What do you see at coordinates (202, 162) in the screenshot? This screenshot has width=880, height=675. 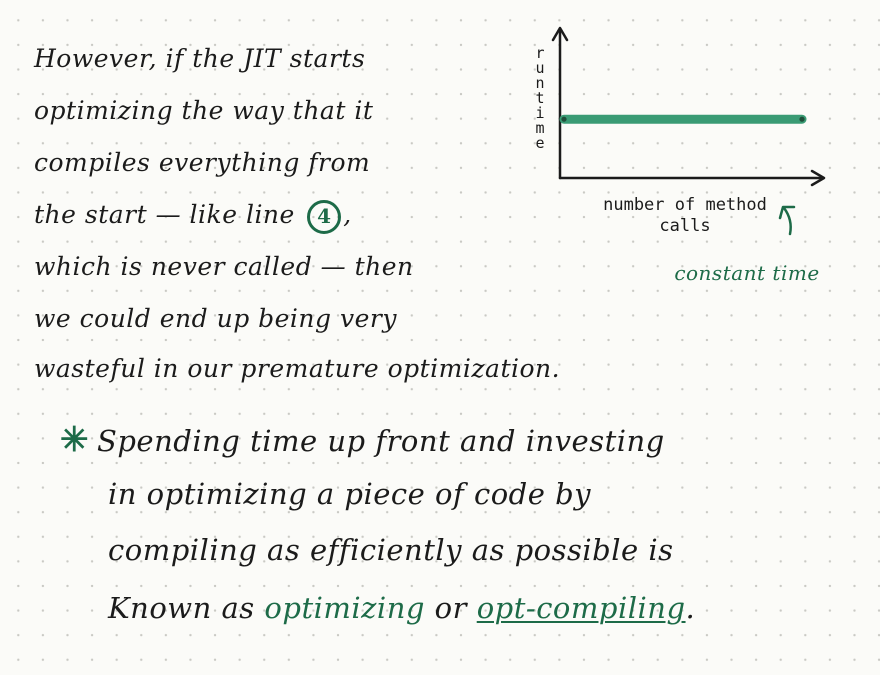 I see `text-line: compiles everything from` at bounding box center [202, 162].